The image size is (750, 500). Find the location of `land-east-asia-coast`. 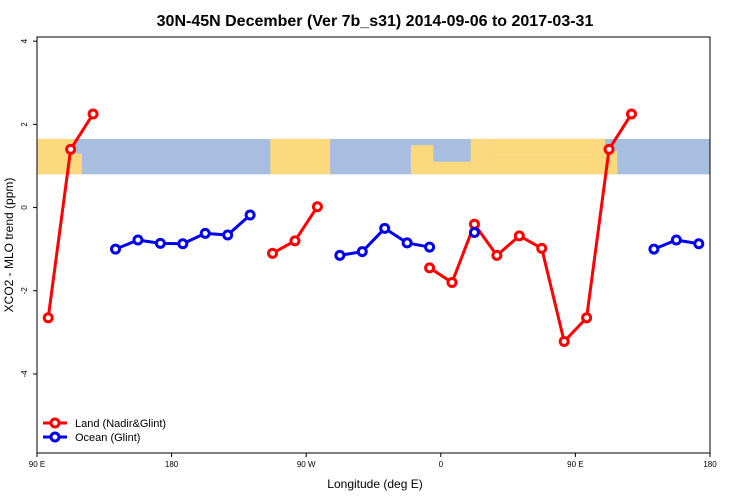

land-east-asia-coast is located at coordinates (78, 164).